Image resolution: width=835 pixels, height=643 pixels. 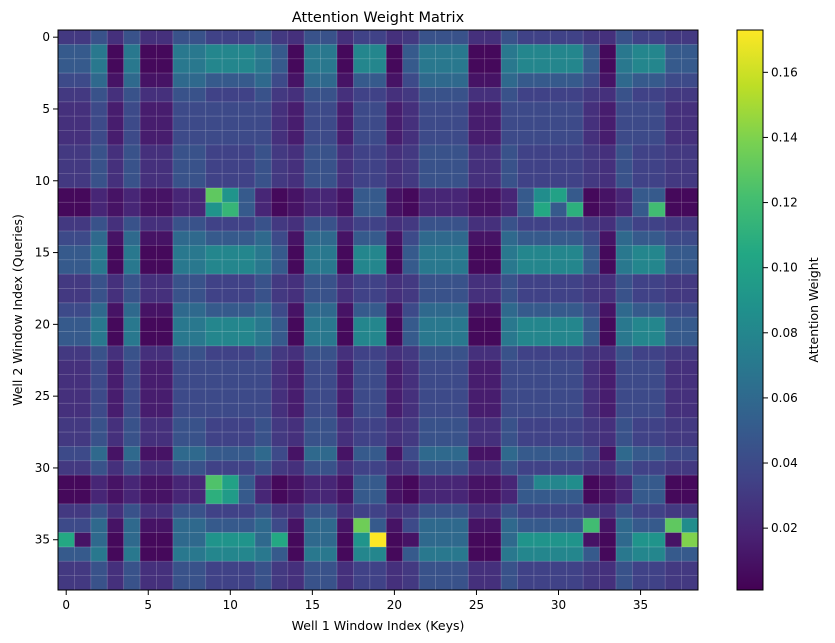 I want to click on y-tick-label: 25, so click(x=42, y=396).